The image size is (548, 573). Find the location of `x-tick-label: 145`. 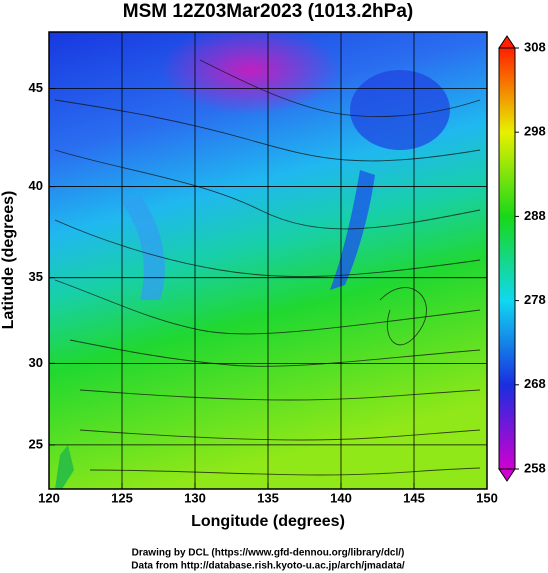

x-tick-label: 145 is located at coordinates (414, 497).